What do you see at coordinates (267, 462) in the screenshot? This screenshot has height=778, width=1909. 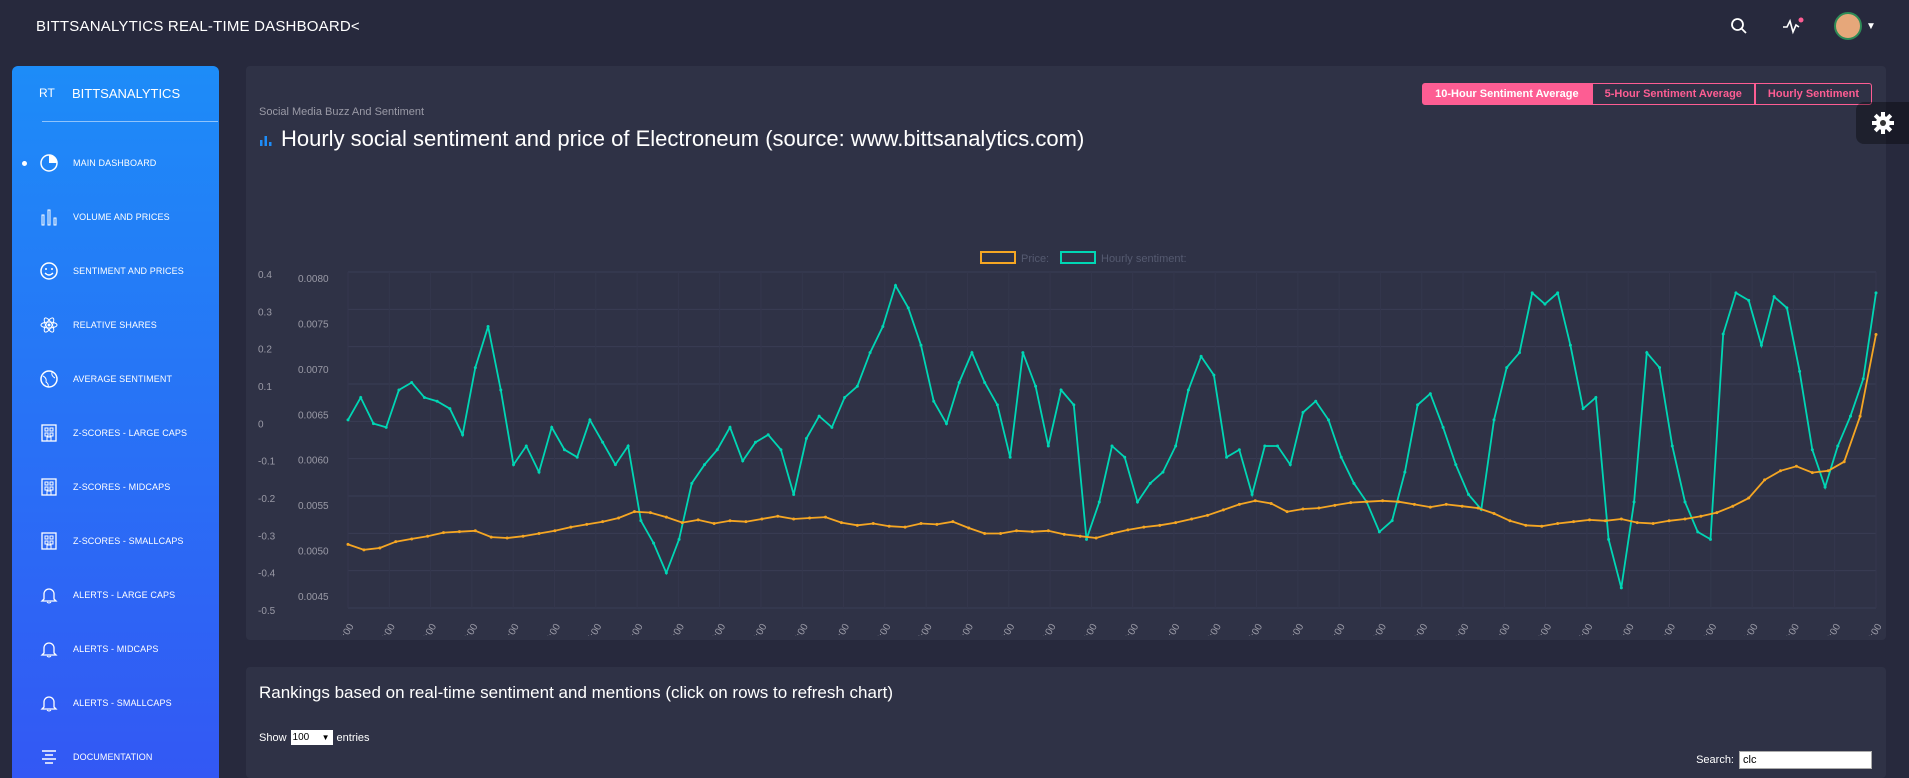 I see `y-tick-label-sentiment: -0.1` at bounding box center [267, 462].